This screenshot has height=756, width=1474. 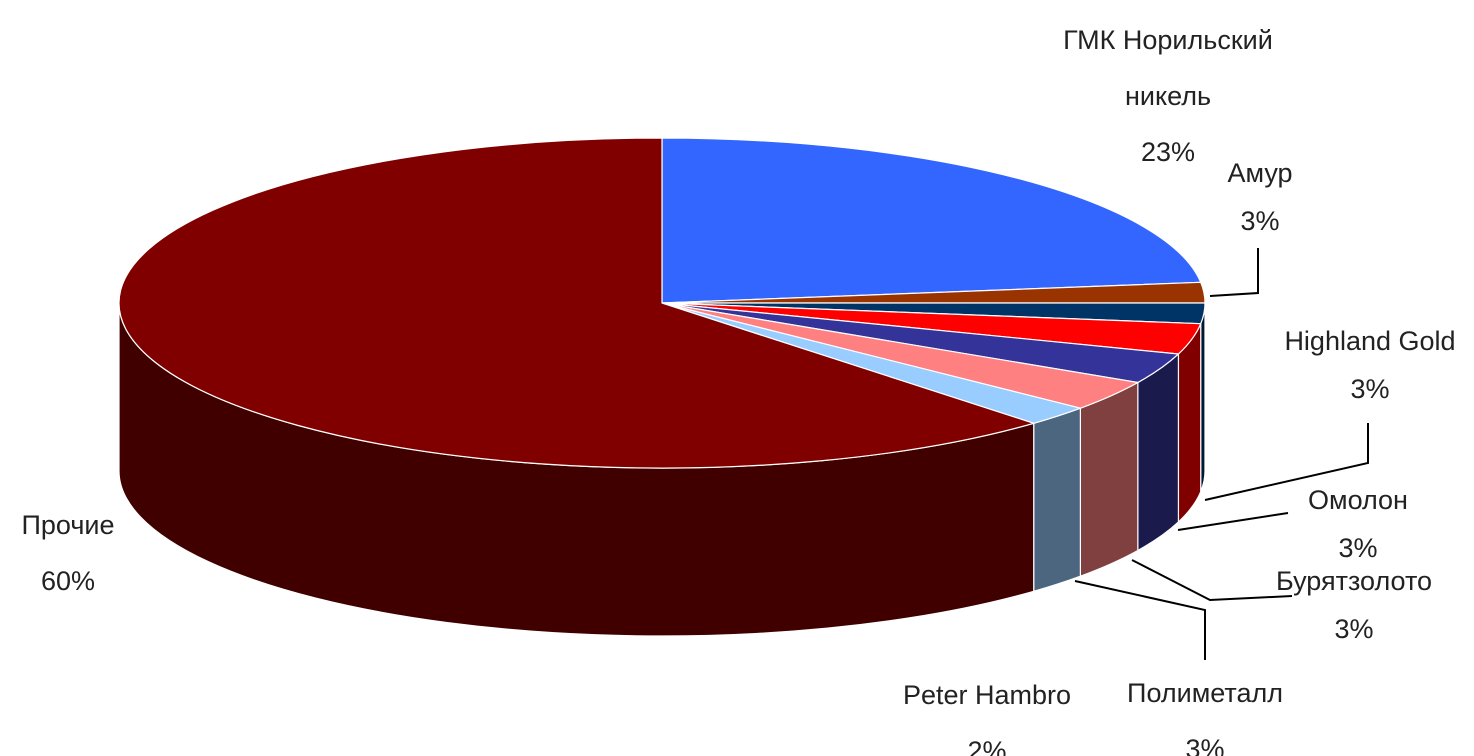 What do you see at coordinates (1259, 173) in the screenshot?
I see `slice-label-1: Амур` at bounding box center [1259, 173].